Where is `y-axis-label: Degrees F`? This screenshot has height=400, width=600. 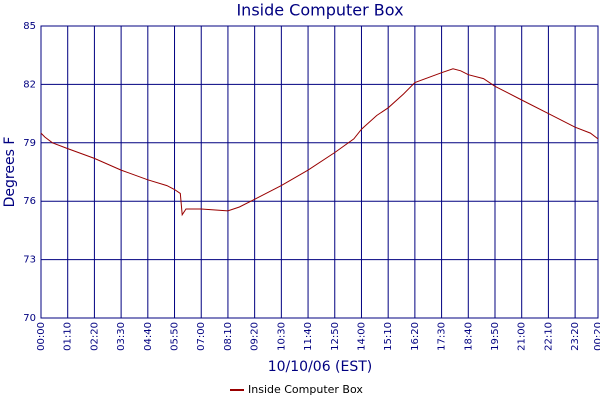
y-axis-label: Degrees F is located at coordinates (10, 172).